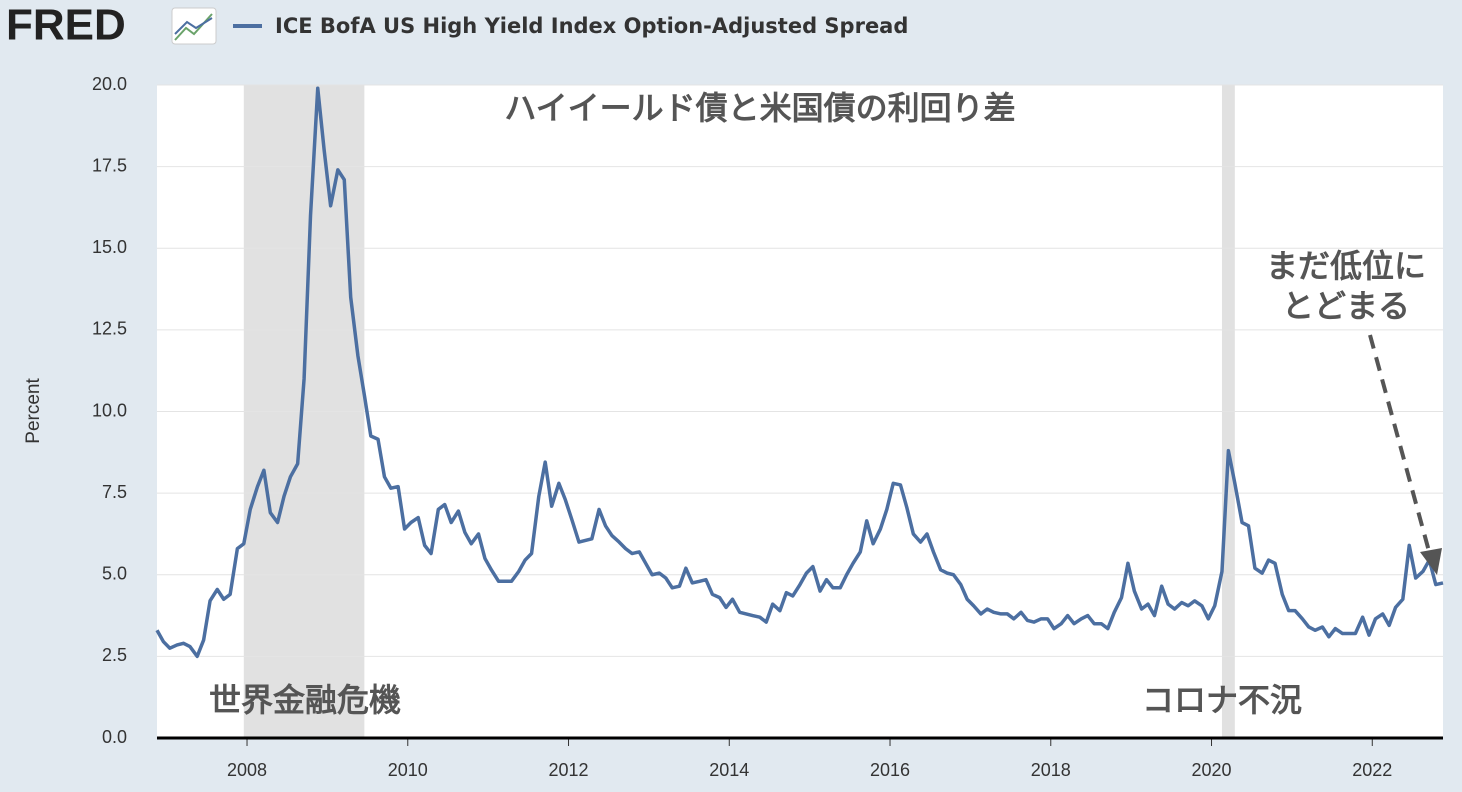  What do you see at coordinates (114, 737) in the screenshot?
I see `y-tick-label: 0.0` at bounding box center [114, 737].